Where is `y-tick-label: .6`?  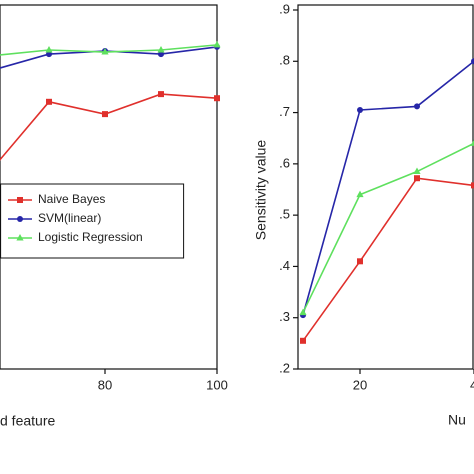
y-tick-label: .6 is located at coordinates (284, 162).